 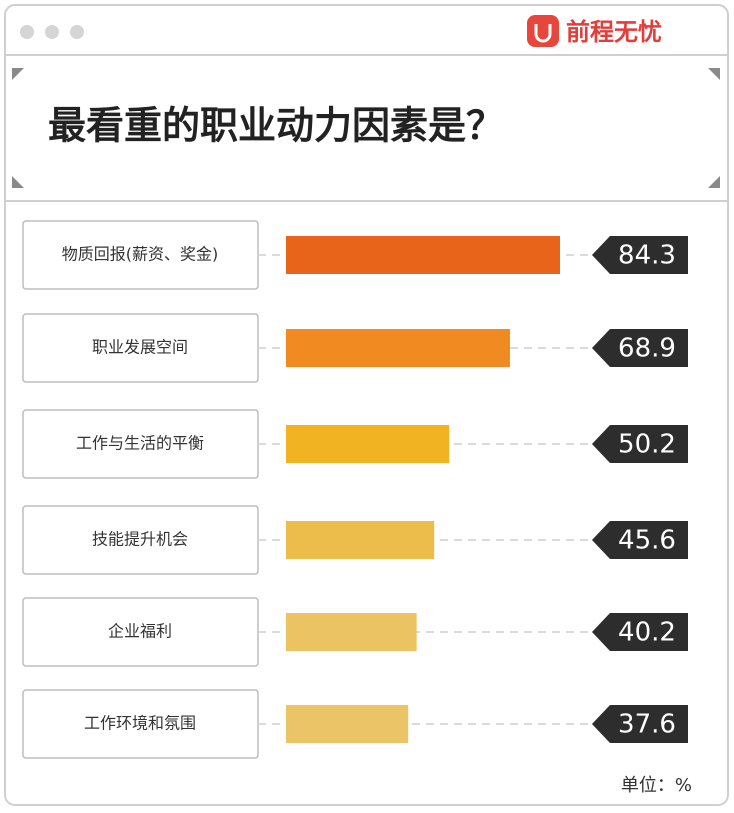 I want to click on value-label: 68.9, so click(x=647, y=349).